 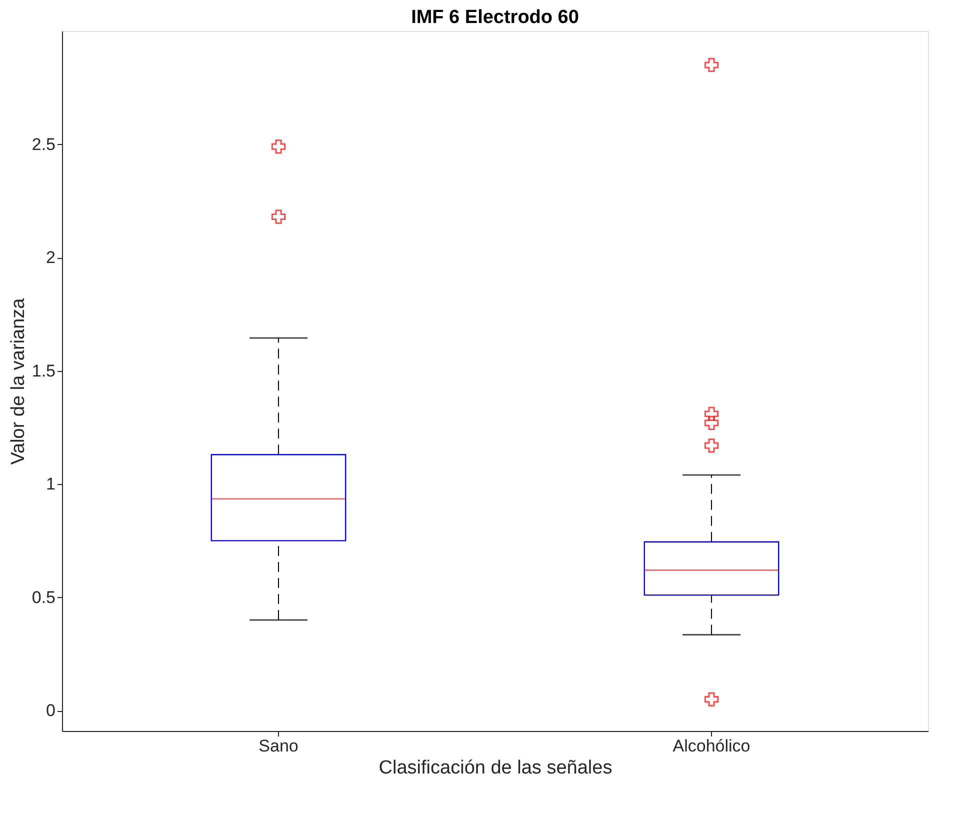 What do you see at coordinates (44, 144) in the screenshot?
I see `y-tick-label: 2.5` at bounding box center [44, 144].